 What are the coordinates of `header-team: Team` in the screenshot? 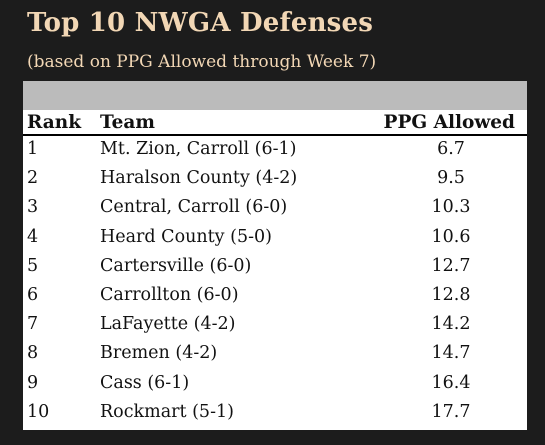 It's located at (127, 122).